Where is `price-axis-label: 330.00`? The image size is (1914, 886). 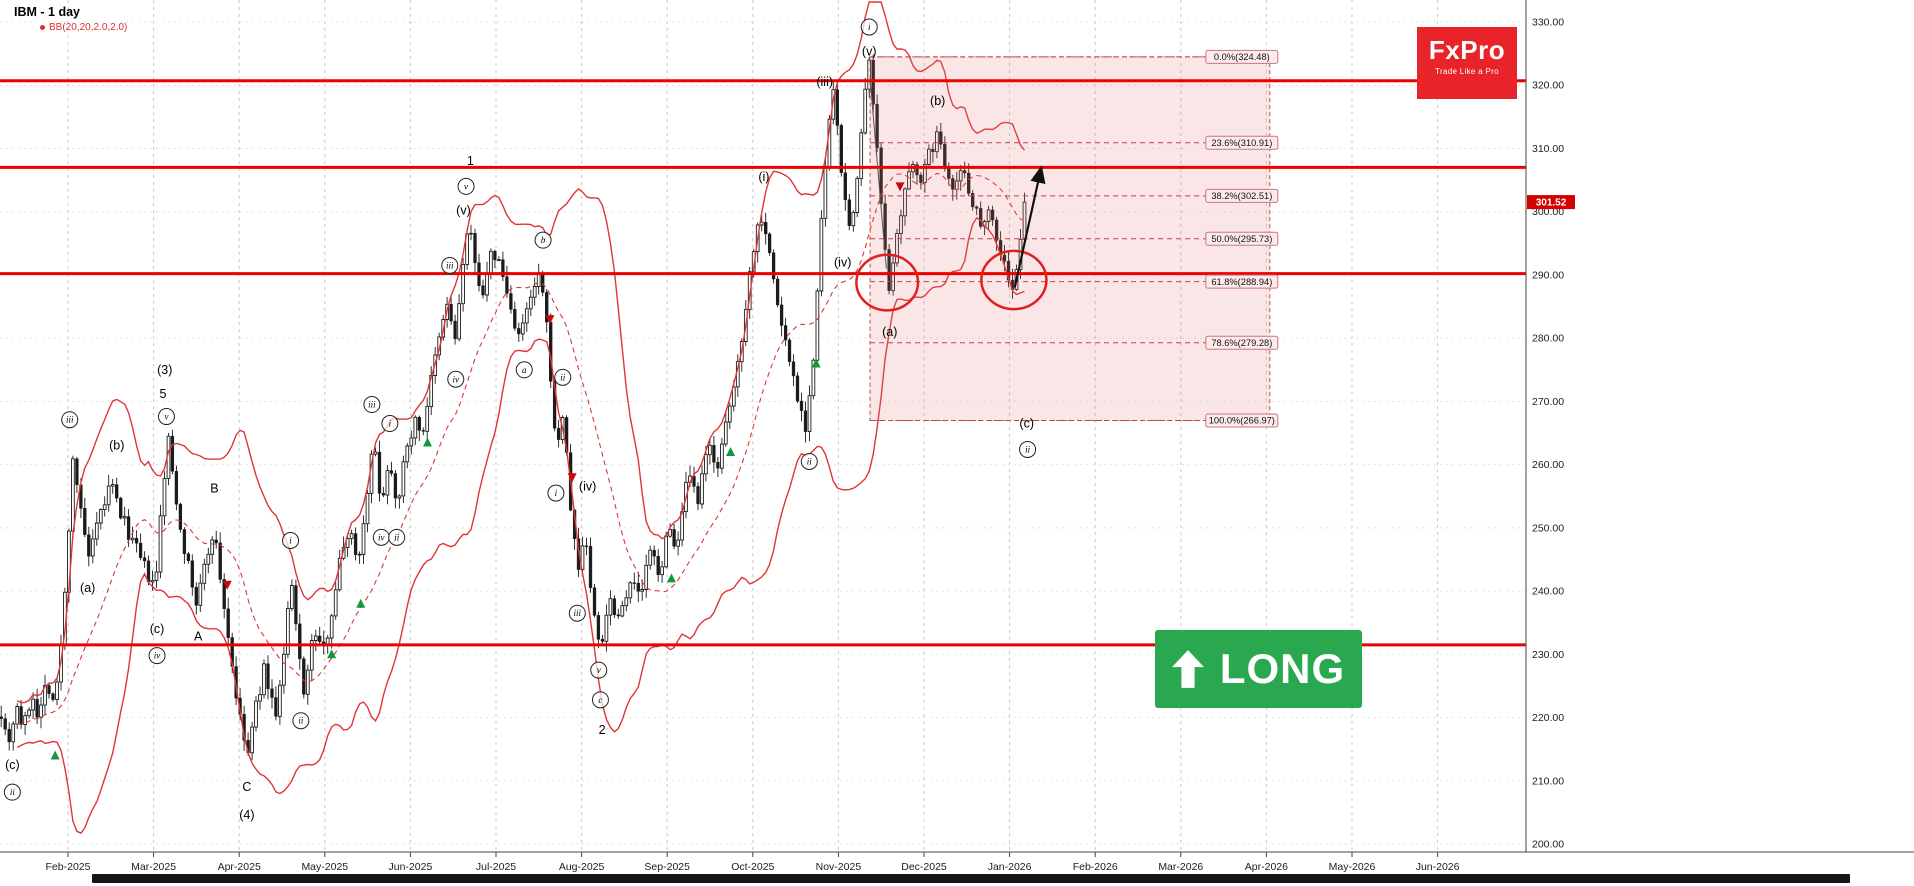 price-axis-label: 330.00 is located at coordinates (1548, 23).